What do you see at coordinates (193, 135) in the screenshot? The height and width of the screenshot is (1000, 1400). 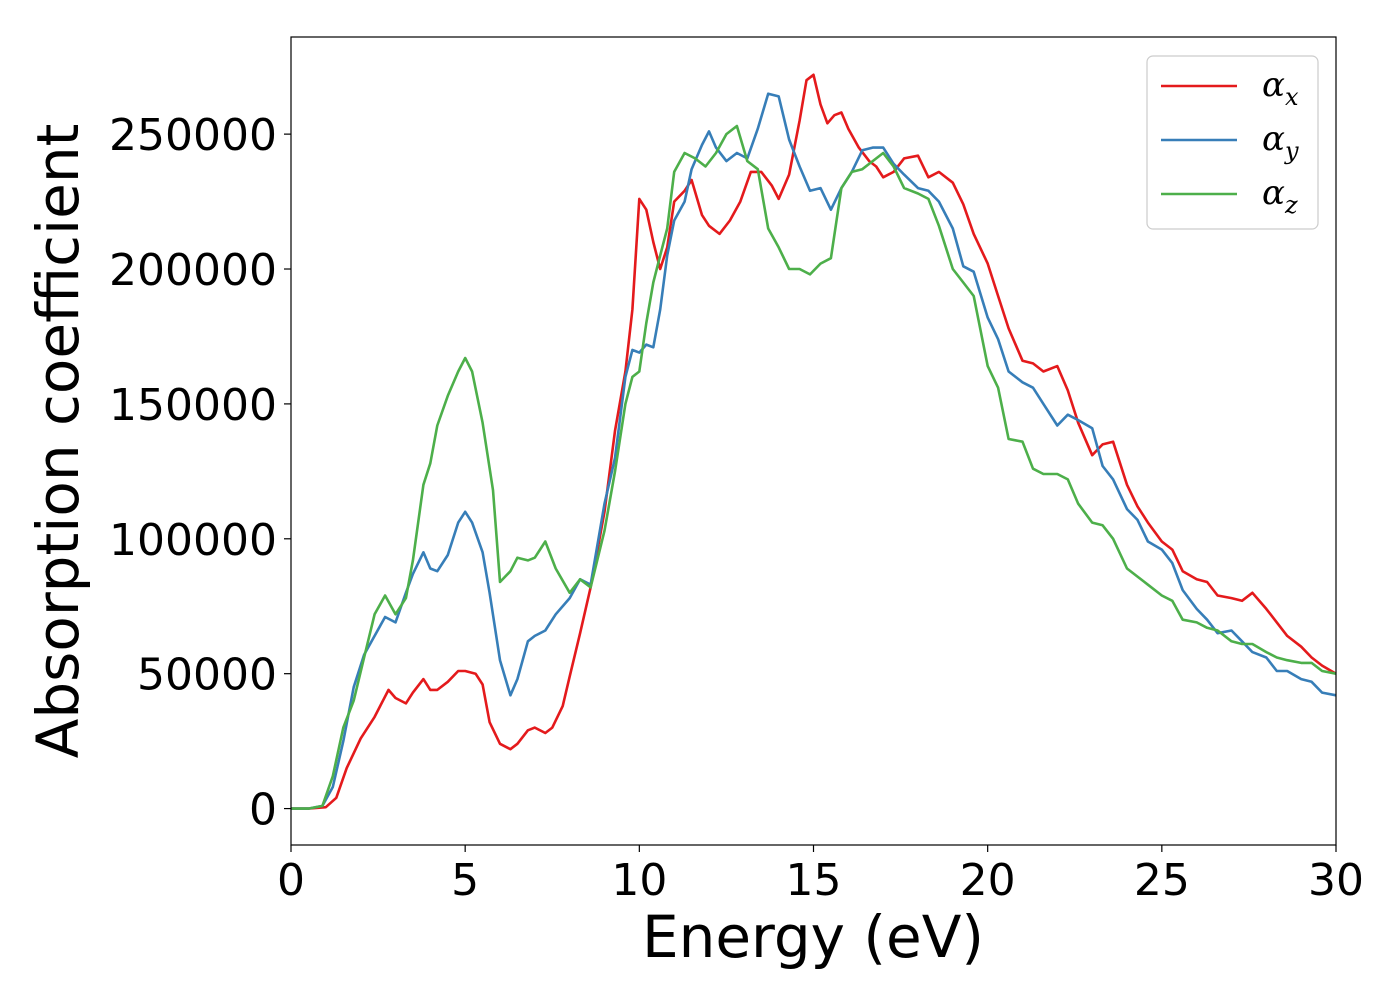 I see `y-tick-label: 250000` at bounding box center [193, 135].